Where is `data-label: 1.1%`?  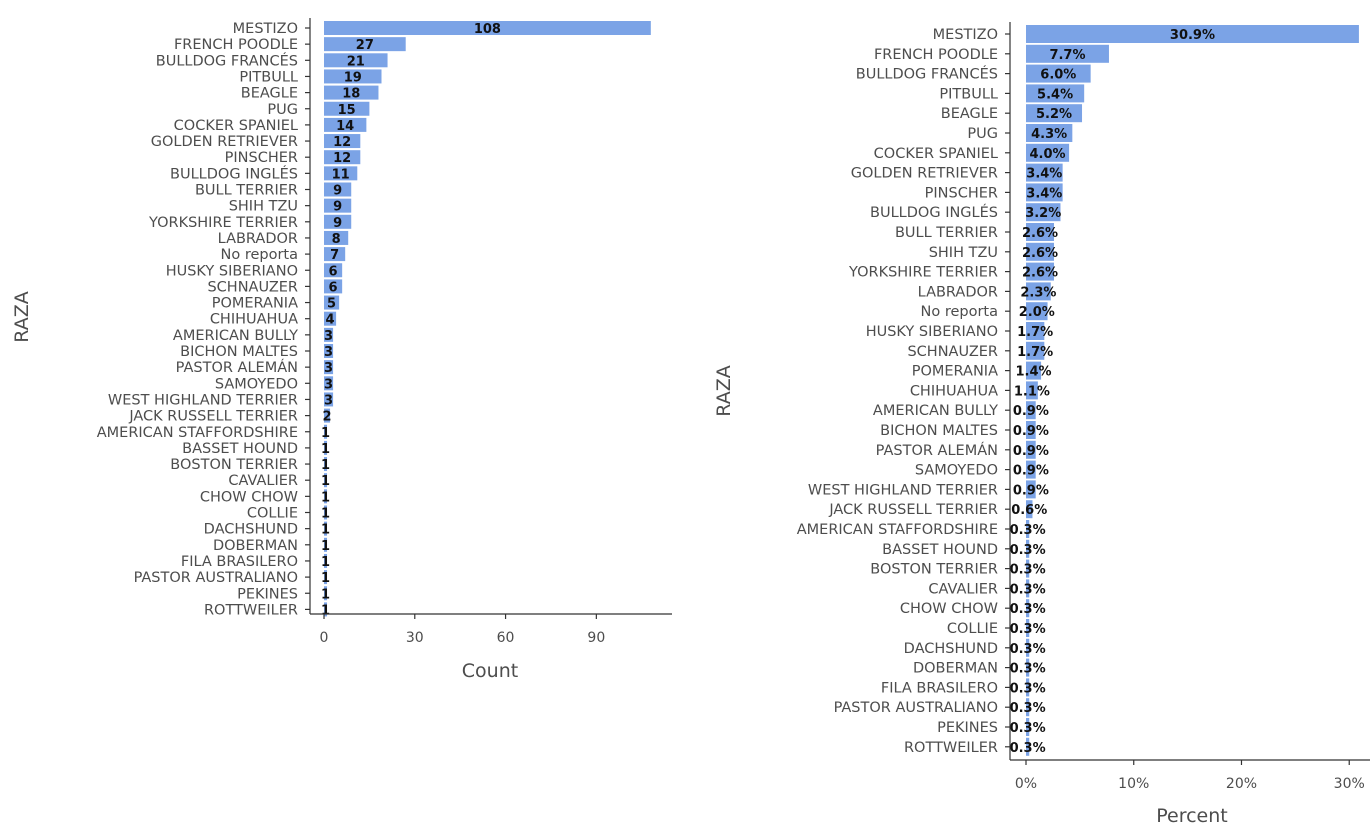
data-label: 1.1% is located at coordinates (1032, 391).